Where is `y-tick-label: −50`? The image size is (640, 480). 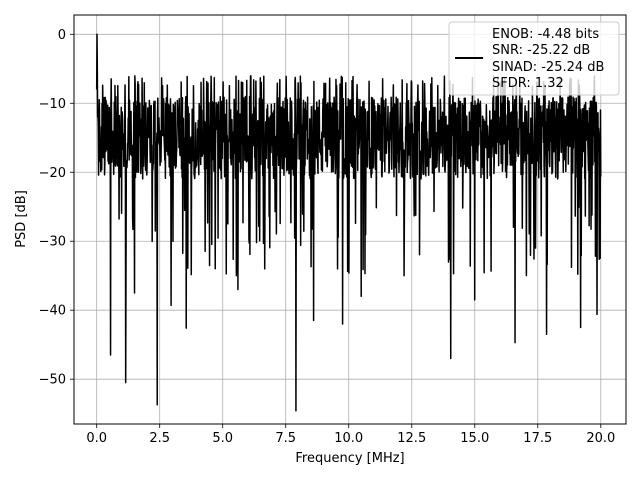
y-tick-label: −50 is located at coordinates (52, 380).